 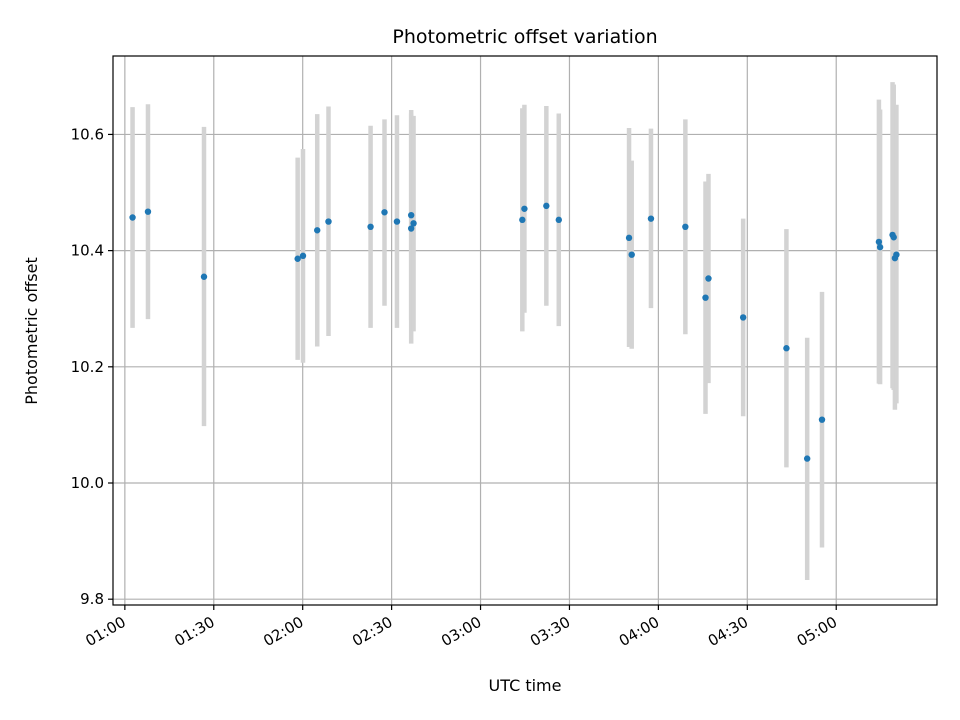 I want to click on y-axis: 9.8 10.0 10.2 10.4 10.6, so click(x=92, y=366).